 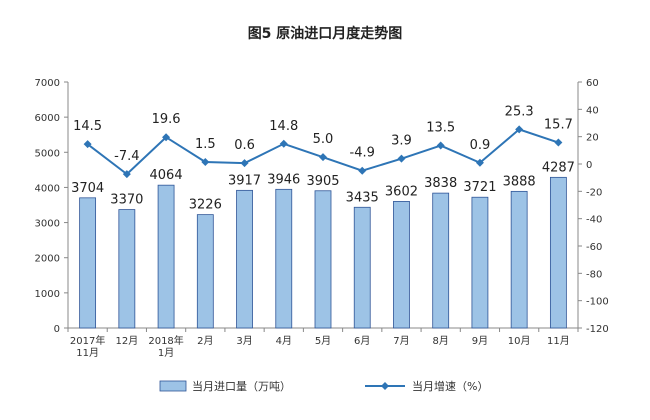 I want to click on x-tick-label: 5月, so click(x=323, y=341).